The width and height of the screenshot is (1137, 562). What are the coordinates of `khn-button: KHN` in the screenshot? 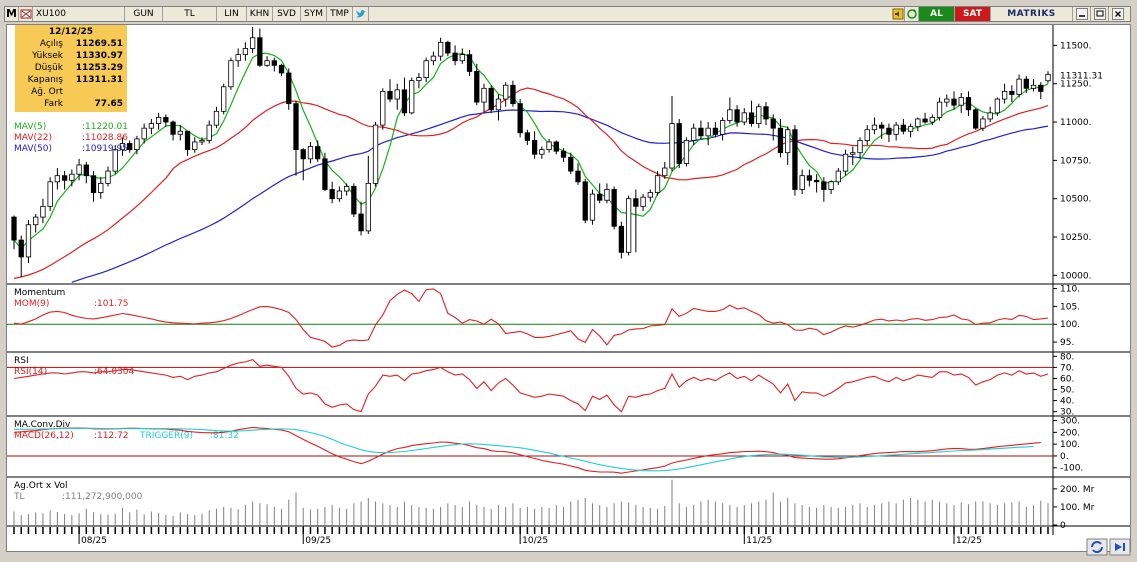 It's located at (260, 14).